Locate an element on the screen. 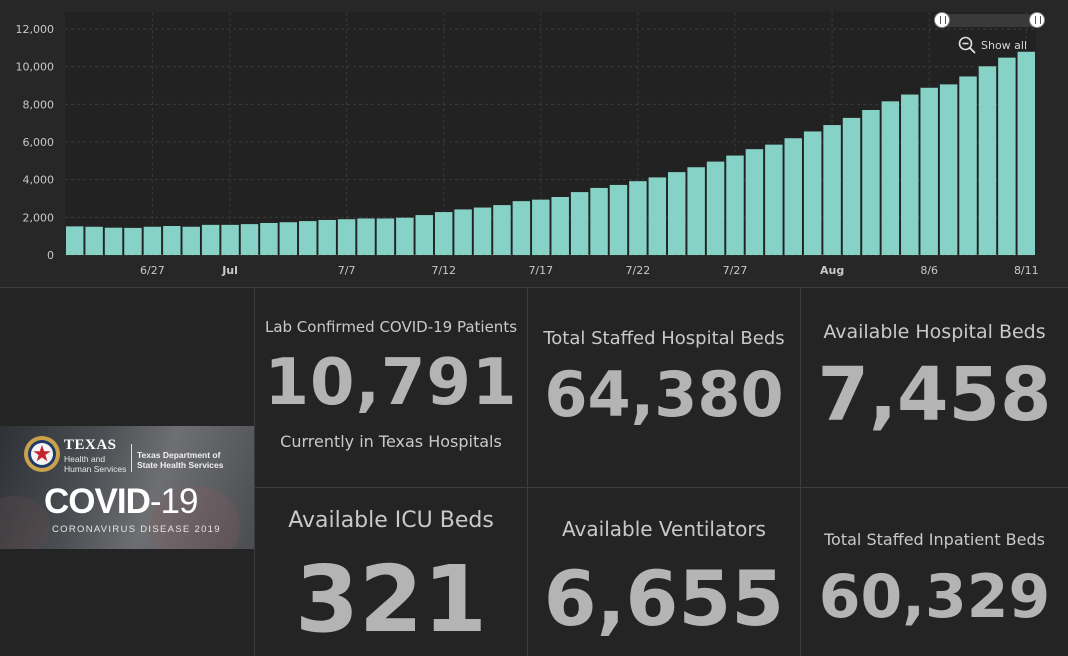 The height and width of the screenshot is (656, 1068). tile-total-staffed-hospital-beds: Total Staffed Hospital Beds 64,380 is located at coordinates (664, 387).